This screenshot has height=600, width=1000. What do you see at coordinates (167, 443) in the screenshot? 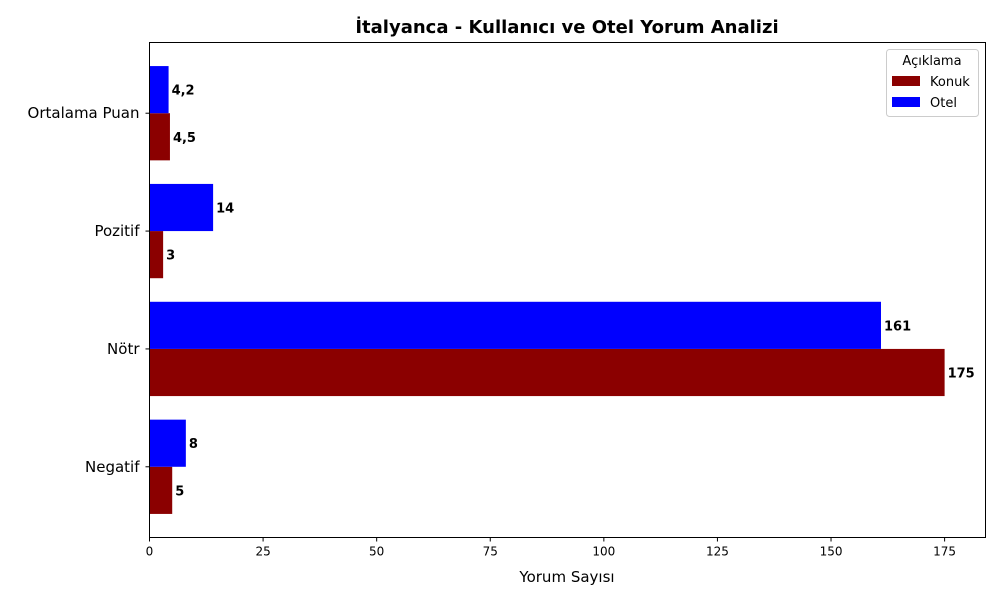
I see `bar-otel-negatif` at bounding box center [167, 443].